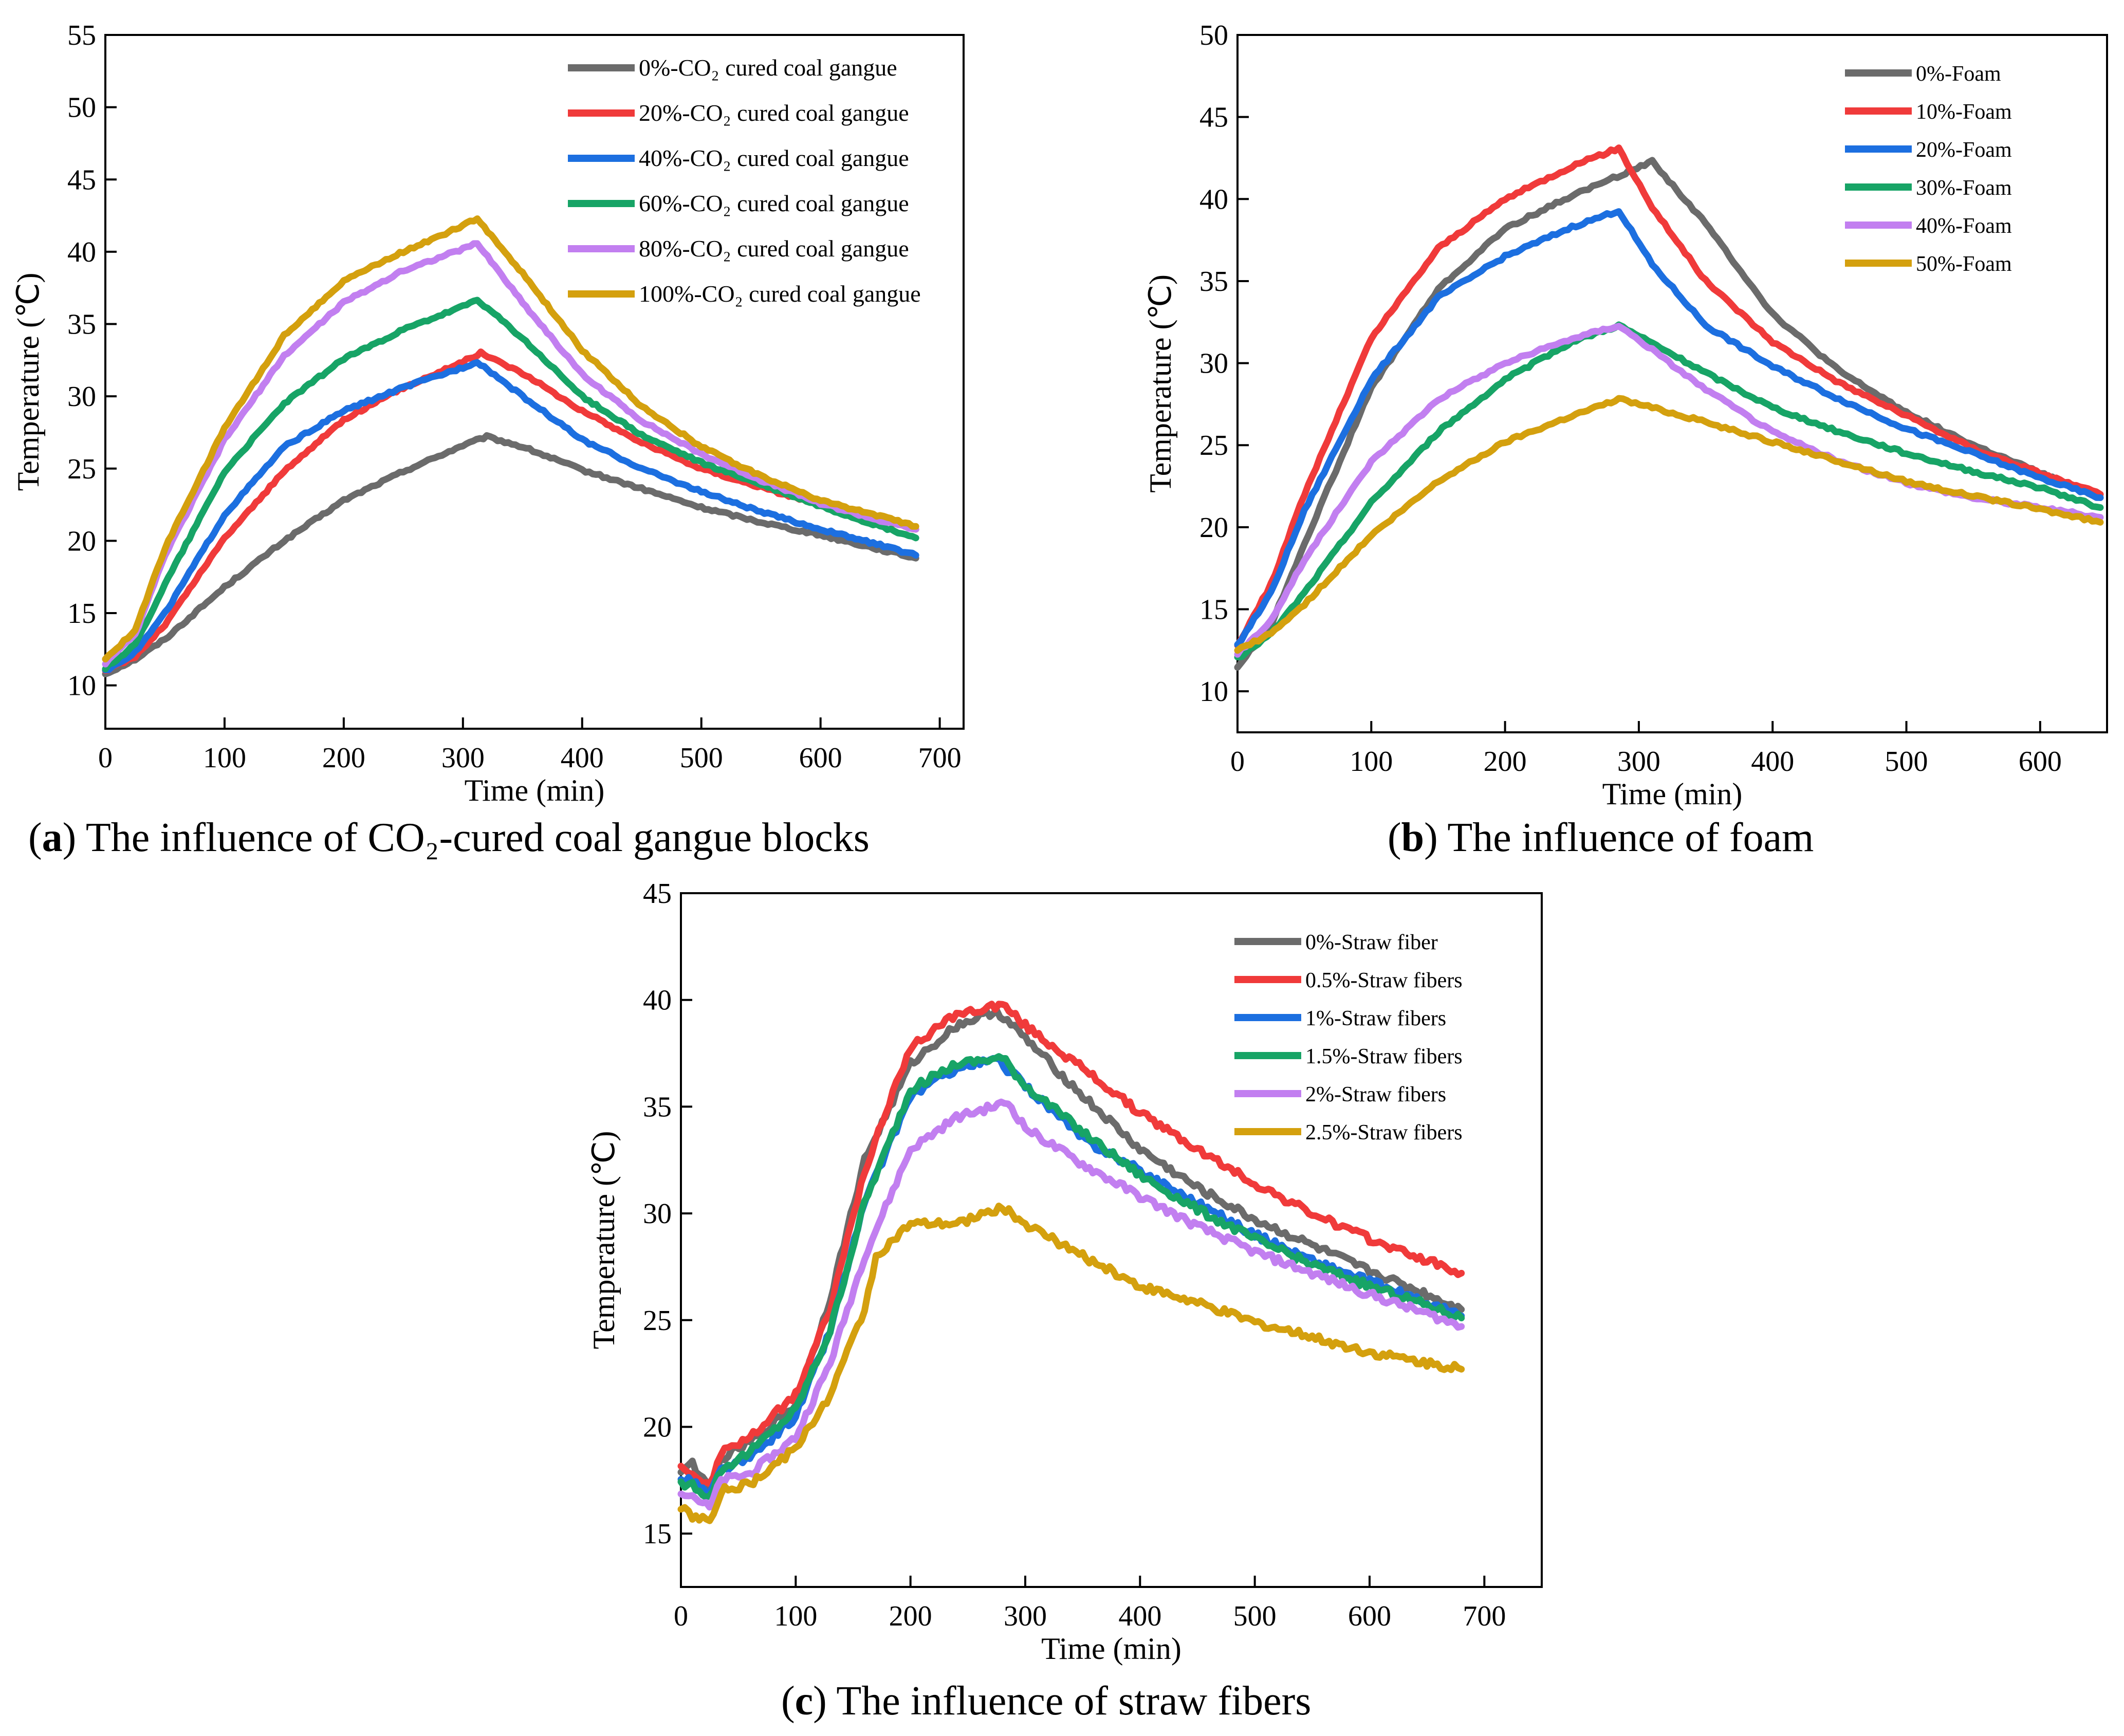 The width and height of the screenshot is (2124, 1736). What do you see at coordinates (774, 249) in the screenshot?
I see `legend-label: 80%-CO₂ cured coal gangue` at bounding box center [774, 249].